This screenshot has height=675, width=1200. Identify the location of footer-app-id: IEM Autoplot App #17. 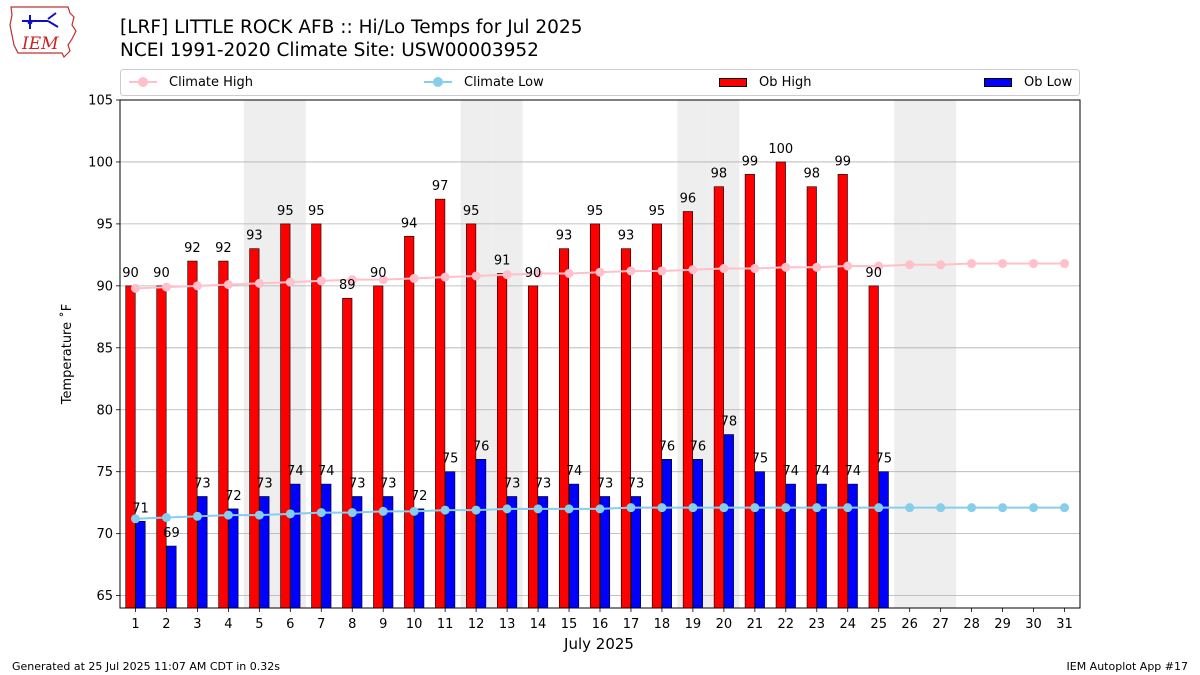
(1127, 666).